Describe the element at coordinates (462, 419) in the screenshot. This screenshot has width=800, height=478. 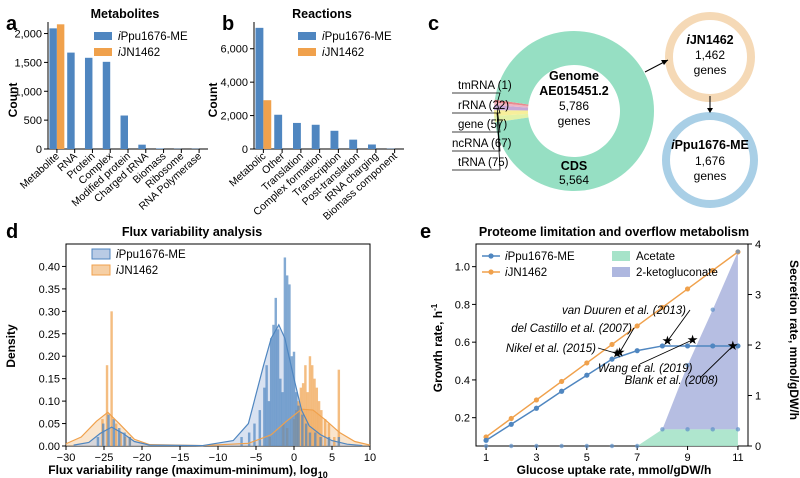
I see `chart-e-ytick-label: 0.2` at that location.